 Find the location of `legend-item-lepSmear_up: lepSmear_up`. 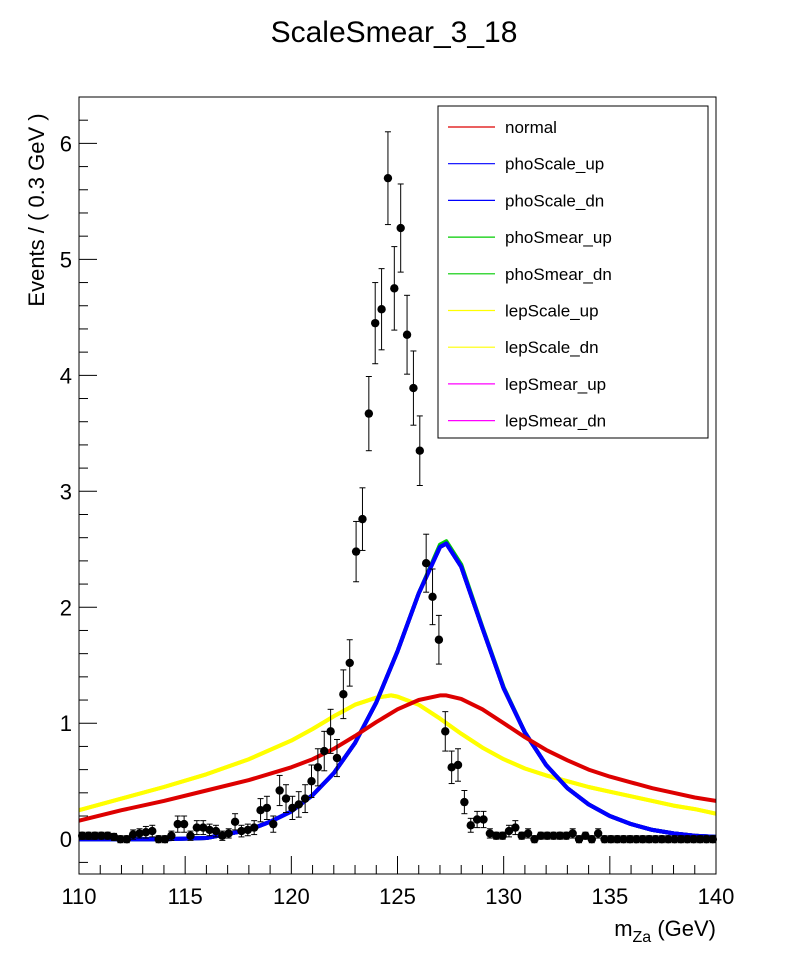

legend-item-lepSmear_up: lepSmear_up is located at coordinates (527, 384).